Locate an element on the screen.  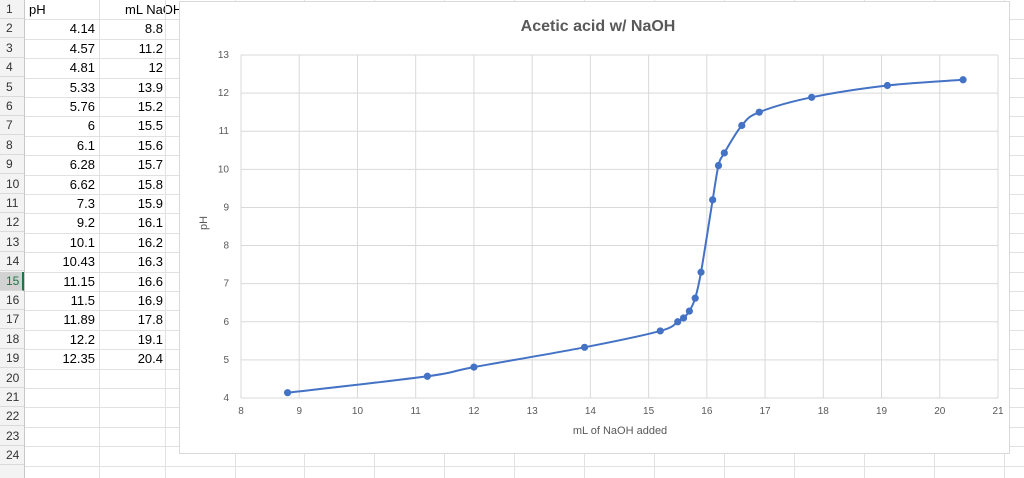
cell-ph: 6.62 is located at coordinates (82, 184).